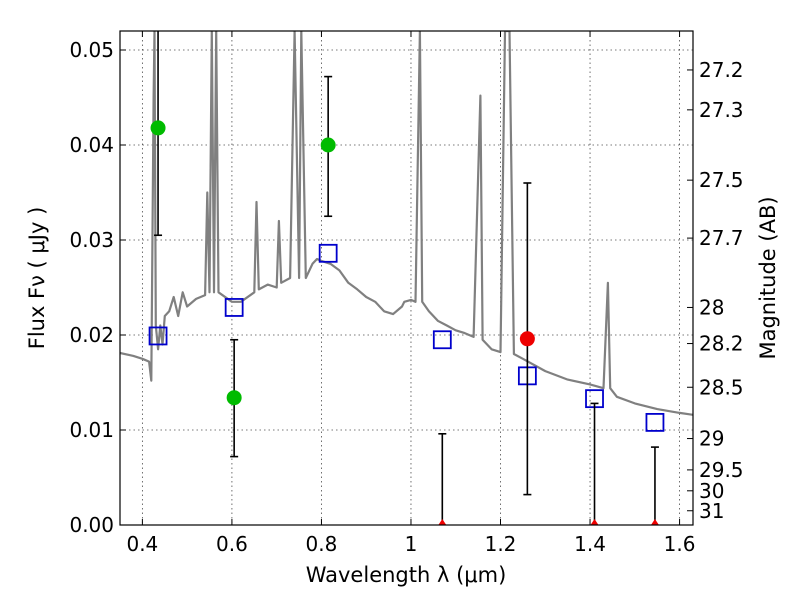  I want to click on magnitude-tick-label: 27.5, so click(721, 180).